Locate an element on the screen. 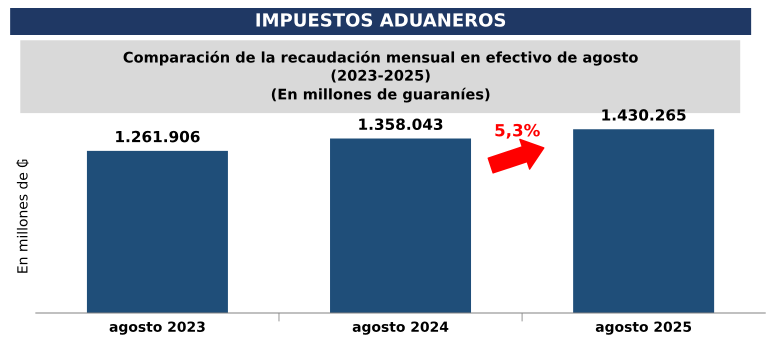 Image resolution: width=780 pixels, height=347 pixels. x-tick-label: agosto 2024 is located at coordinates (400, 328).